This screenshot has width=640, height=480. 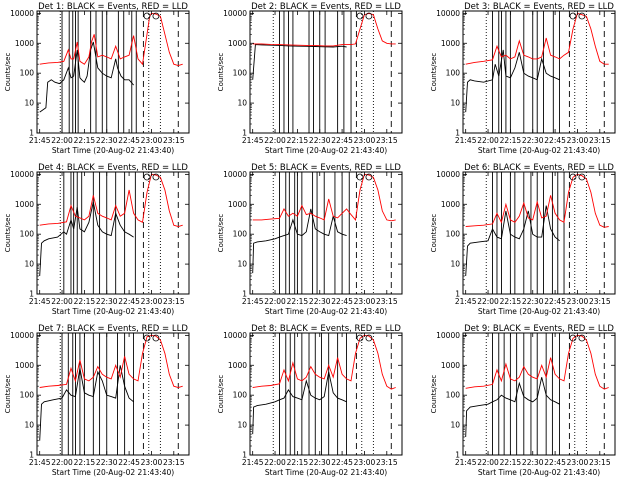 I want to click on chart-title: Det 4: BLACK = Events, RED = LLD, so click(x=113, y=168).